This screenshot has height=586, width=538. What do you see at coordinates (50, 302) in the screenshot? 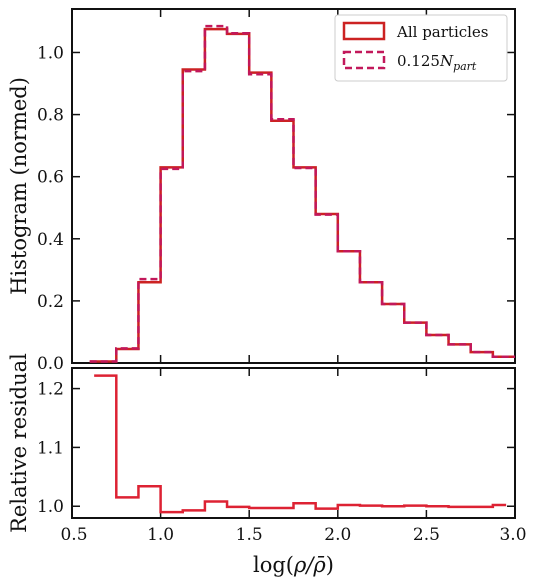
I see `y-tick-label: 0.2` at bounding box center [50, 302].